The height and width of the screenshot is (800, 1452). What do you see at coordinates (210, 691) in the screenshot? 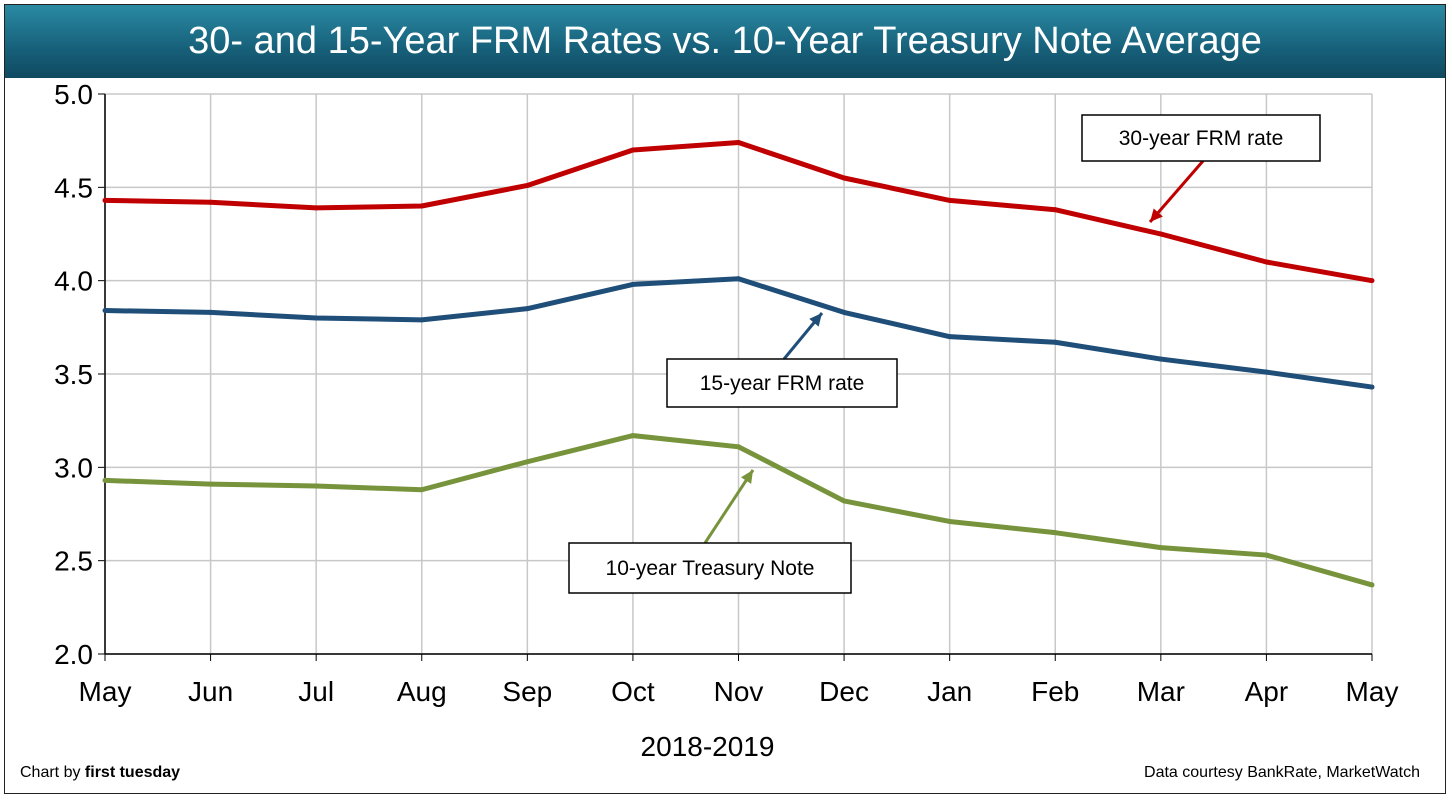
I see `x-tick-label: Jun` at bounding box center [210, 691].